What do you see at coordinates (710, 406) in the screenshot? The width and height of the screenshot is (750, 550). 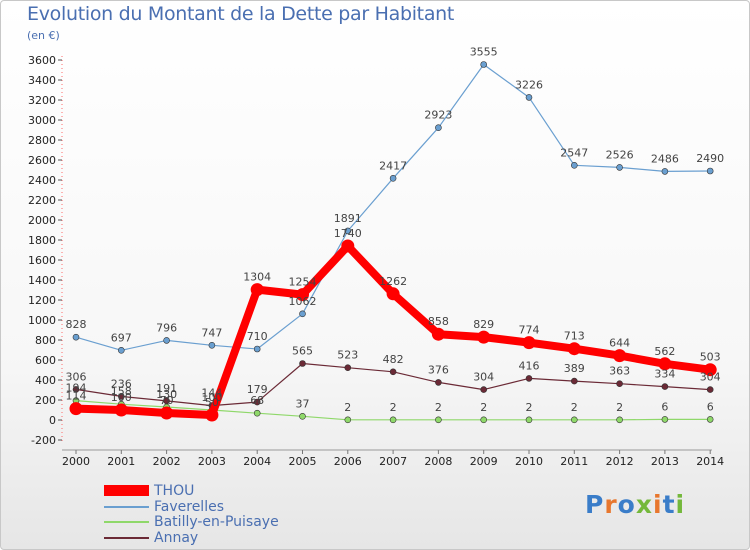 I see `data-label-batilly-en-puisaye: 6` at bounding box center [710, 406].